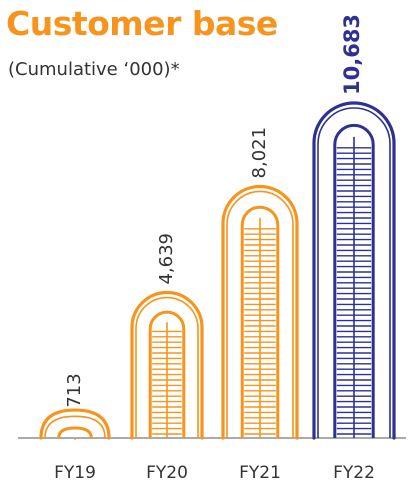 This screenshot has width=413, height=483. I want to click on category-label-fy20: FY20, so click(167, 473).